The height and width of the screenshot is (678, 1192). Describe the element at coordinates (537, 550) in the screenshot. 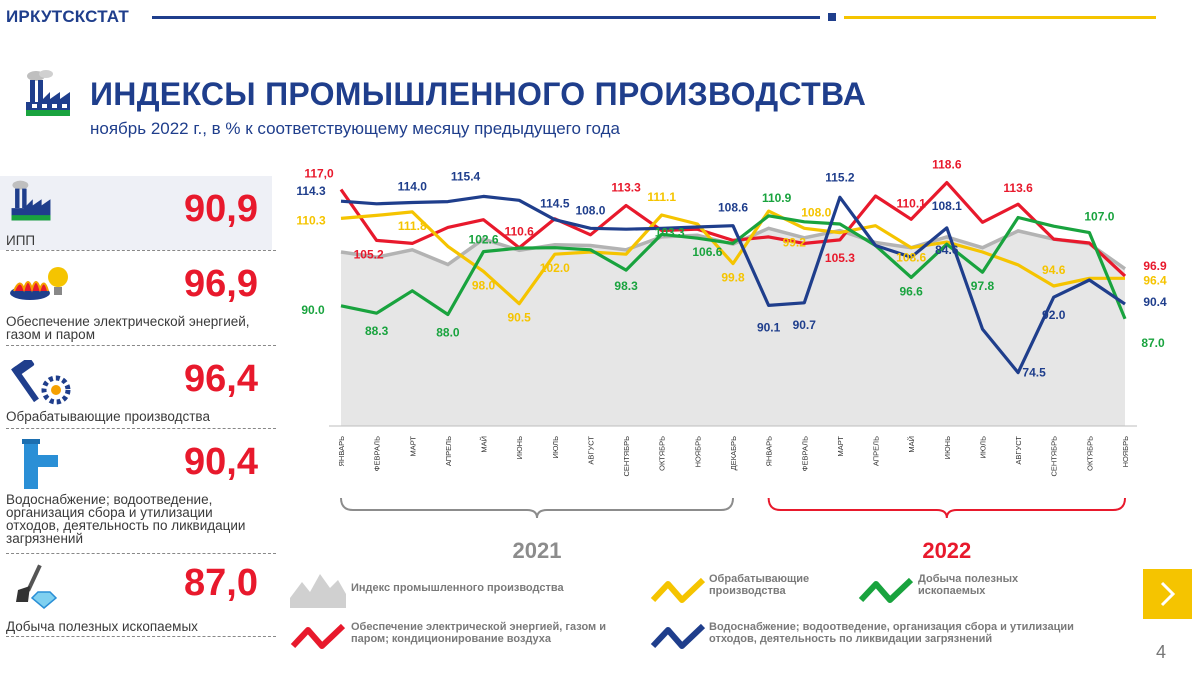

I see `year-label: 2021` at that location.